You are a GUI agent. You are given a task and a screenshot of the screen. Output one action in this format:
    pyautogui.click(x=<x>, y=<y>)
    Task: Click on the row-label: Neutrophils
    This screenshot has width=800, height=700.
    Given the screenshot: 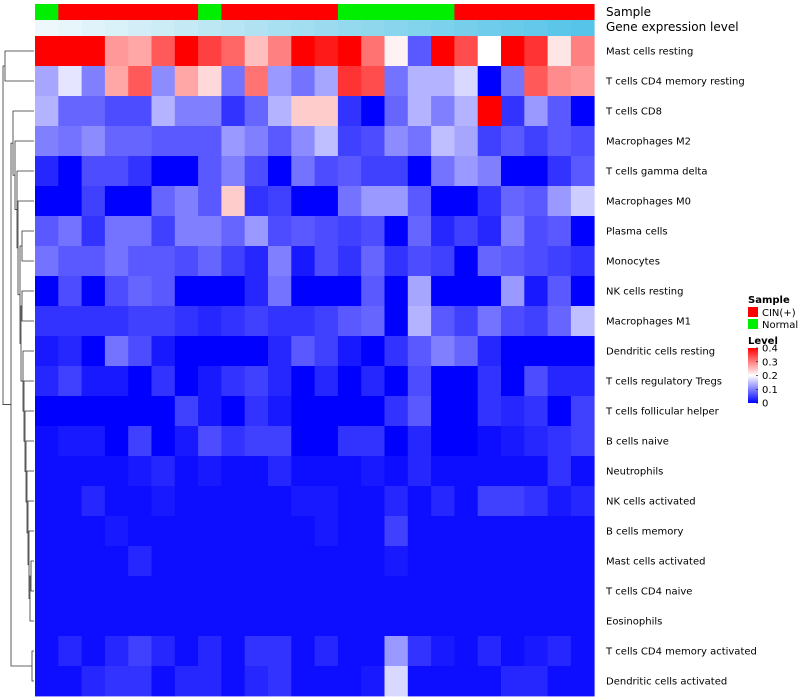 What is the action you would take?
    pyautogui.click(x=634, y=472)
    